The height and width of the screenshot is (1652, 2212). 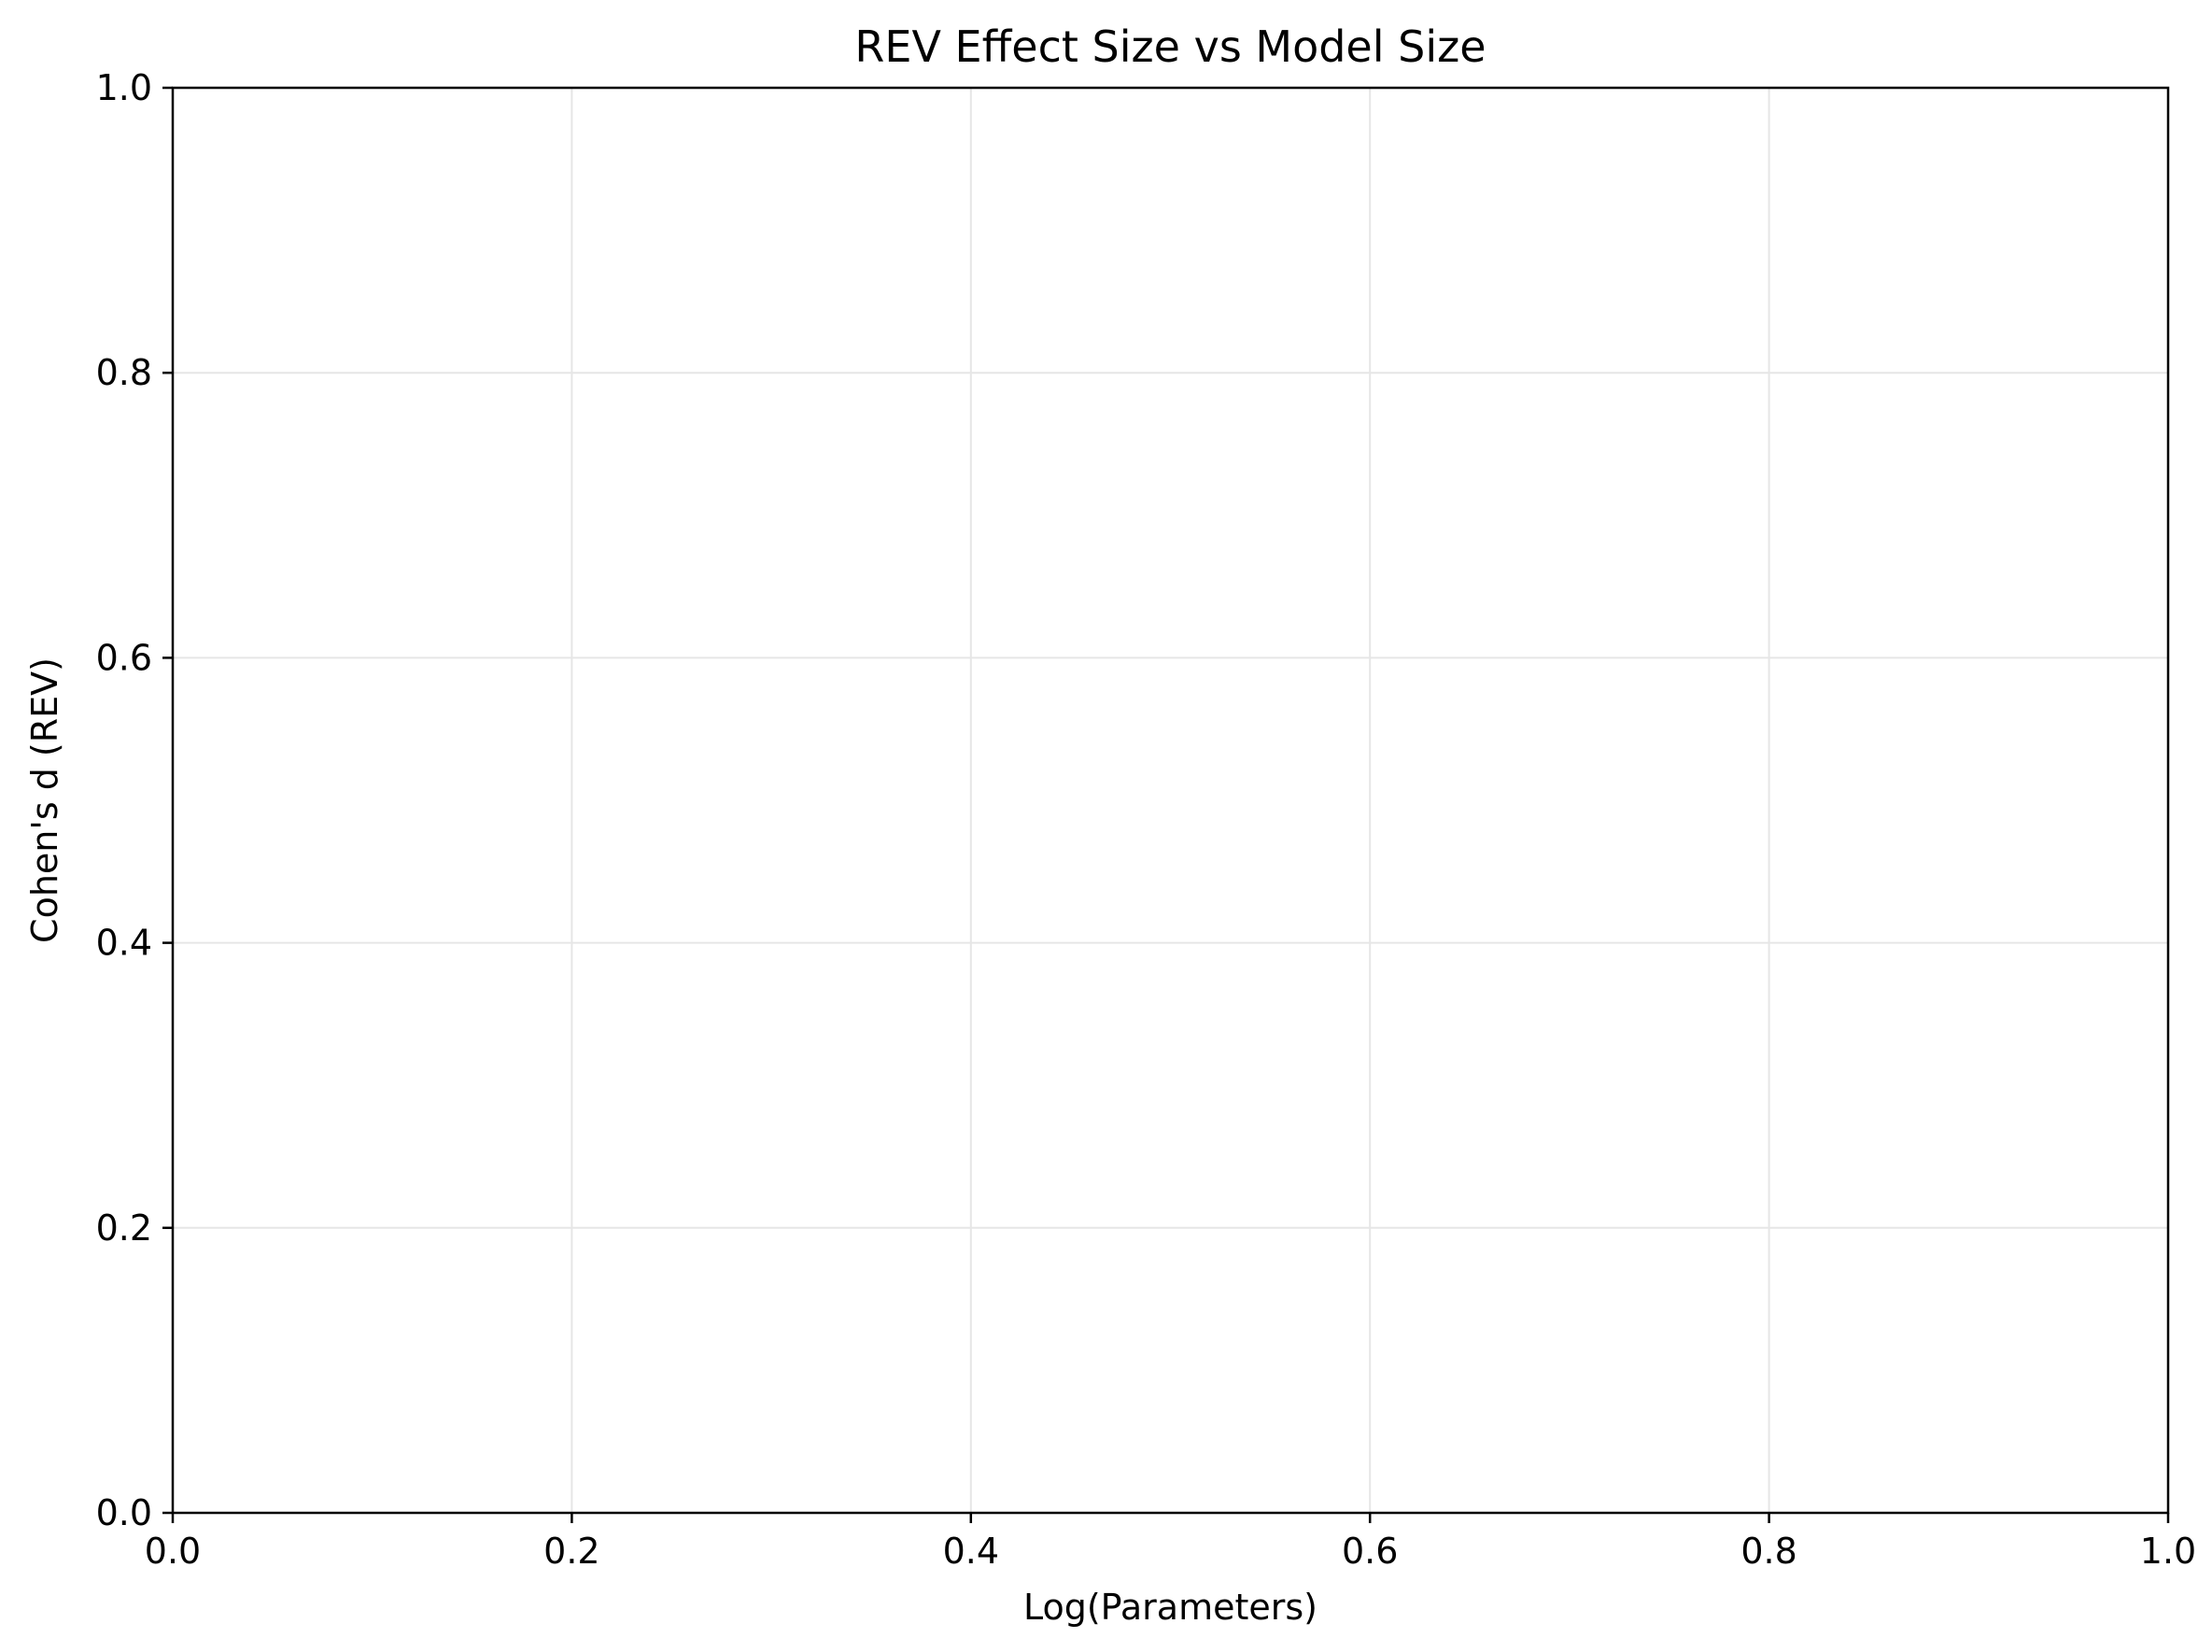 What do you see at coordinates (124, 1228) in the screenshot?
I see `y-tick-label: 0.2` at bounding box center [124, 1228].